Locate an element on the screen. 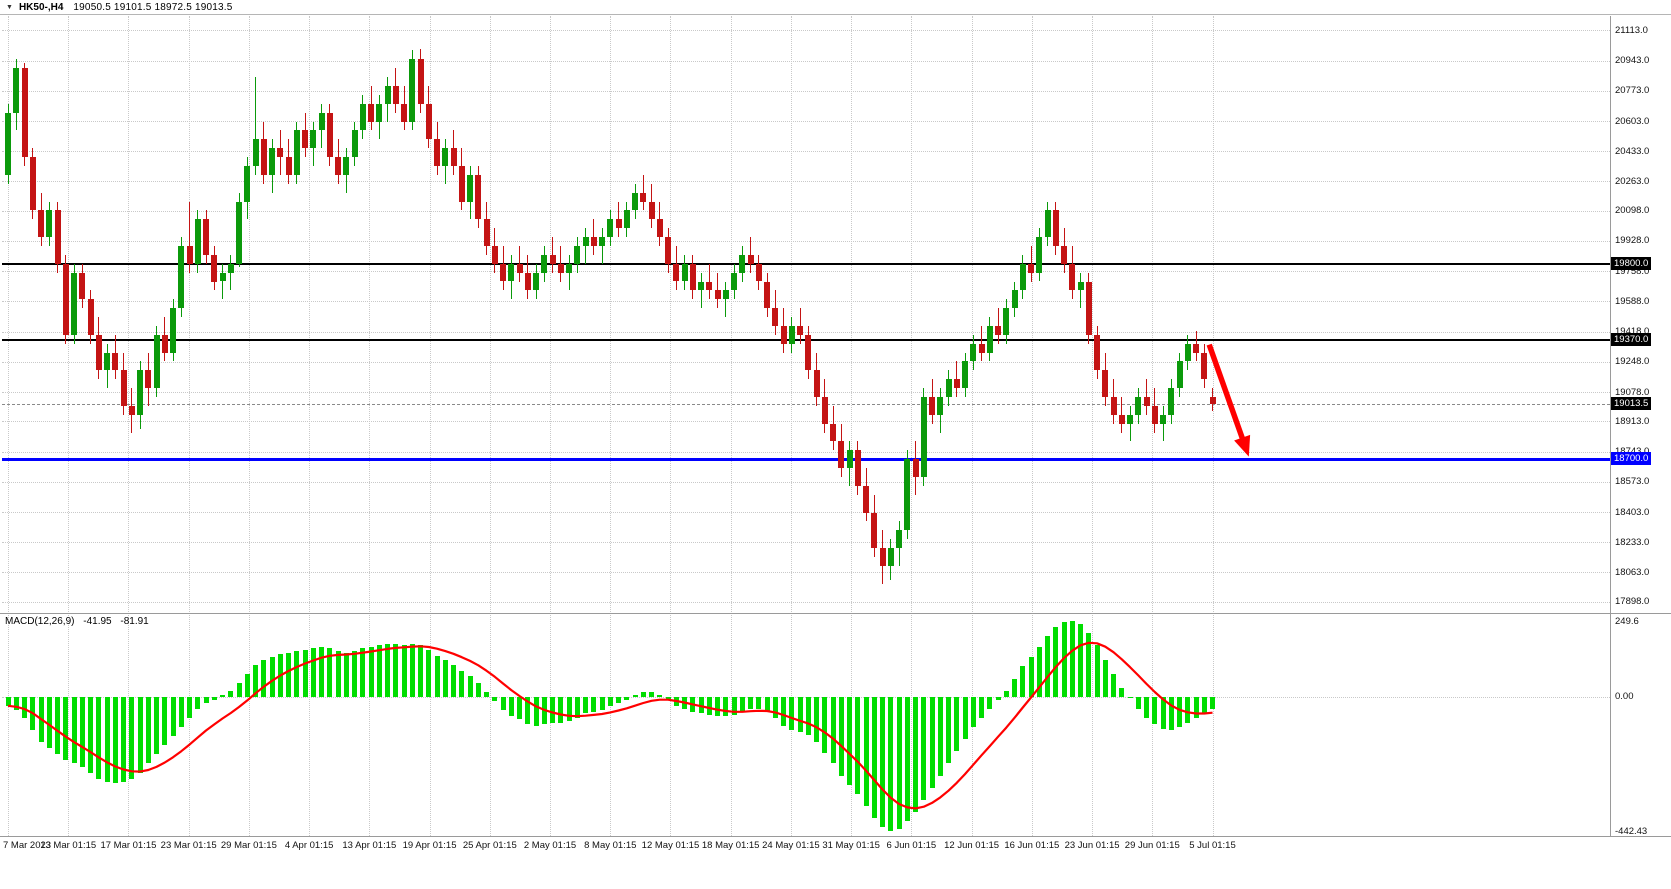 The width and height of the screenshot is (1671, 889). time-axis-label: 13 Mar 01:15 is located at coordinates (68, 845).